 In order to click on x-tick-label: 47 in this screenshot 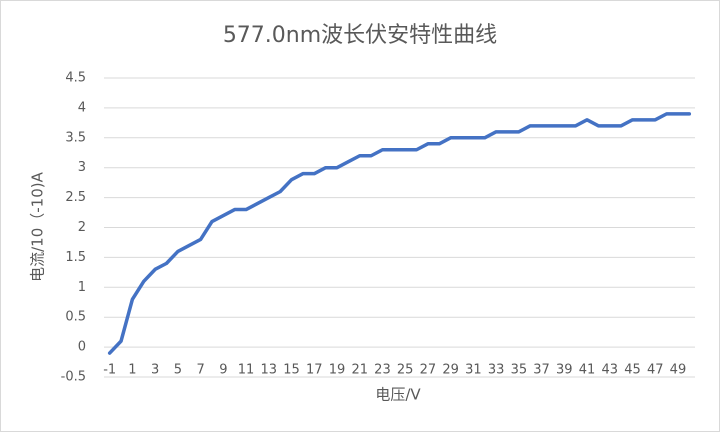, I will do `click(655, 370)`.